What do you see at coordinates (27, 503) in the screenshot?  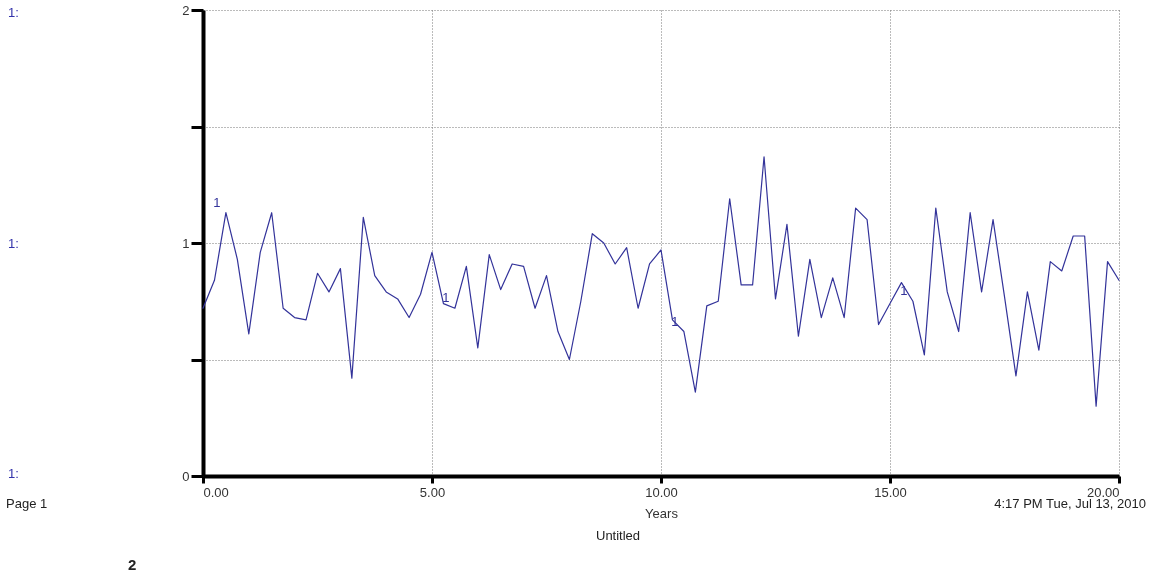 I see `text: Page 1` at bounding box center [27, 503].